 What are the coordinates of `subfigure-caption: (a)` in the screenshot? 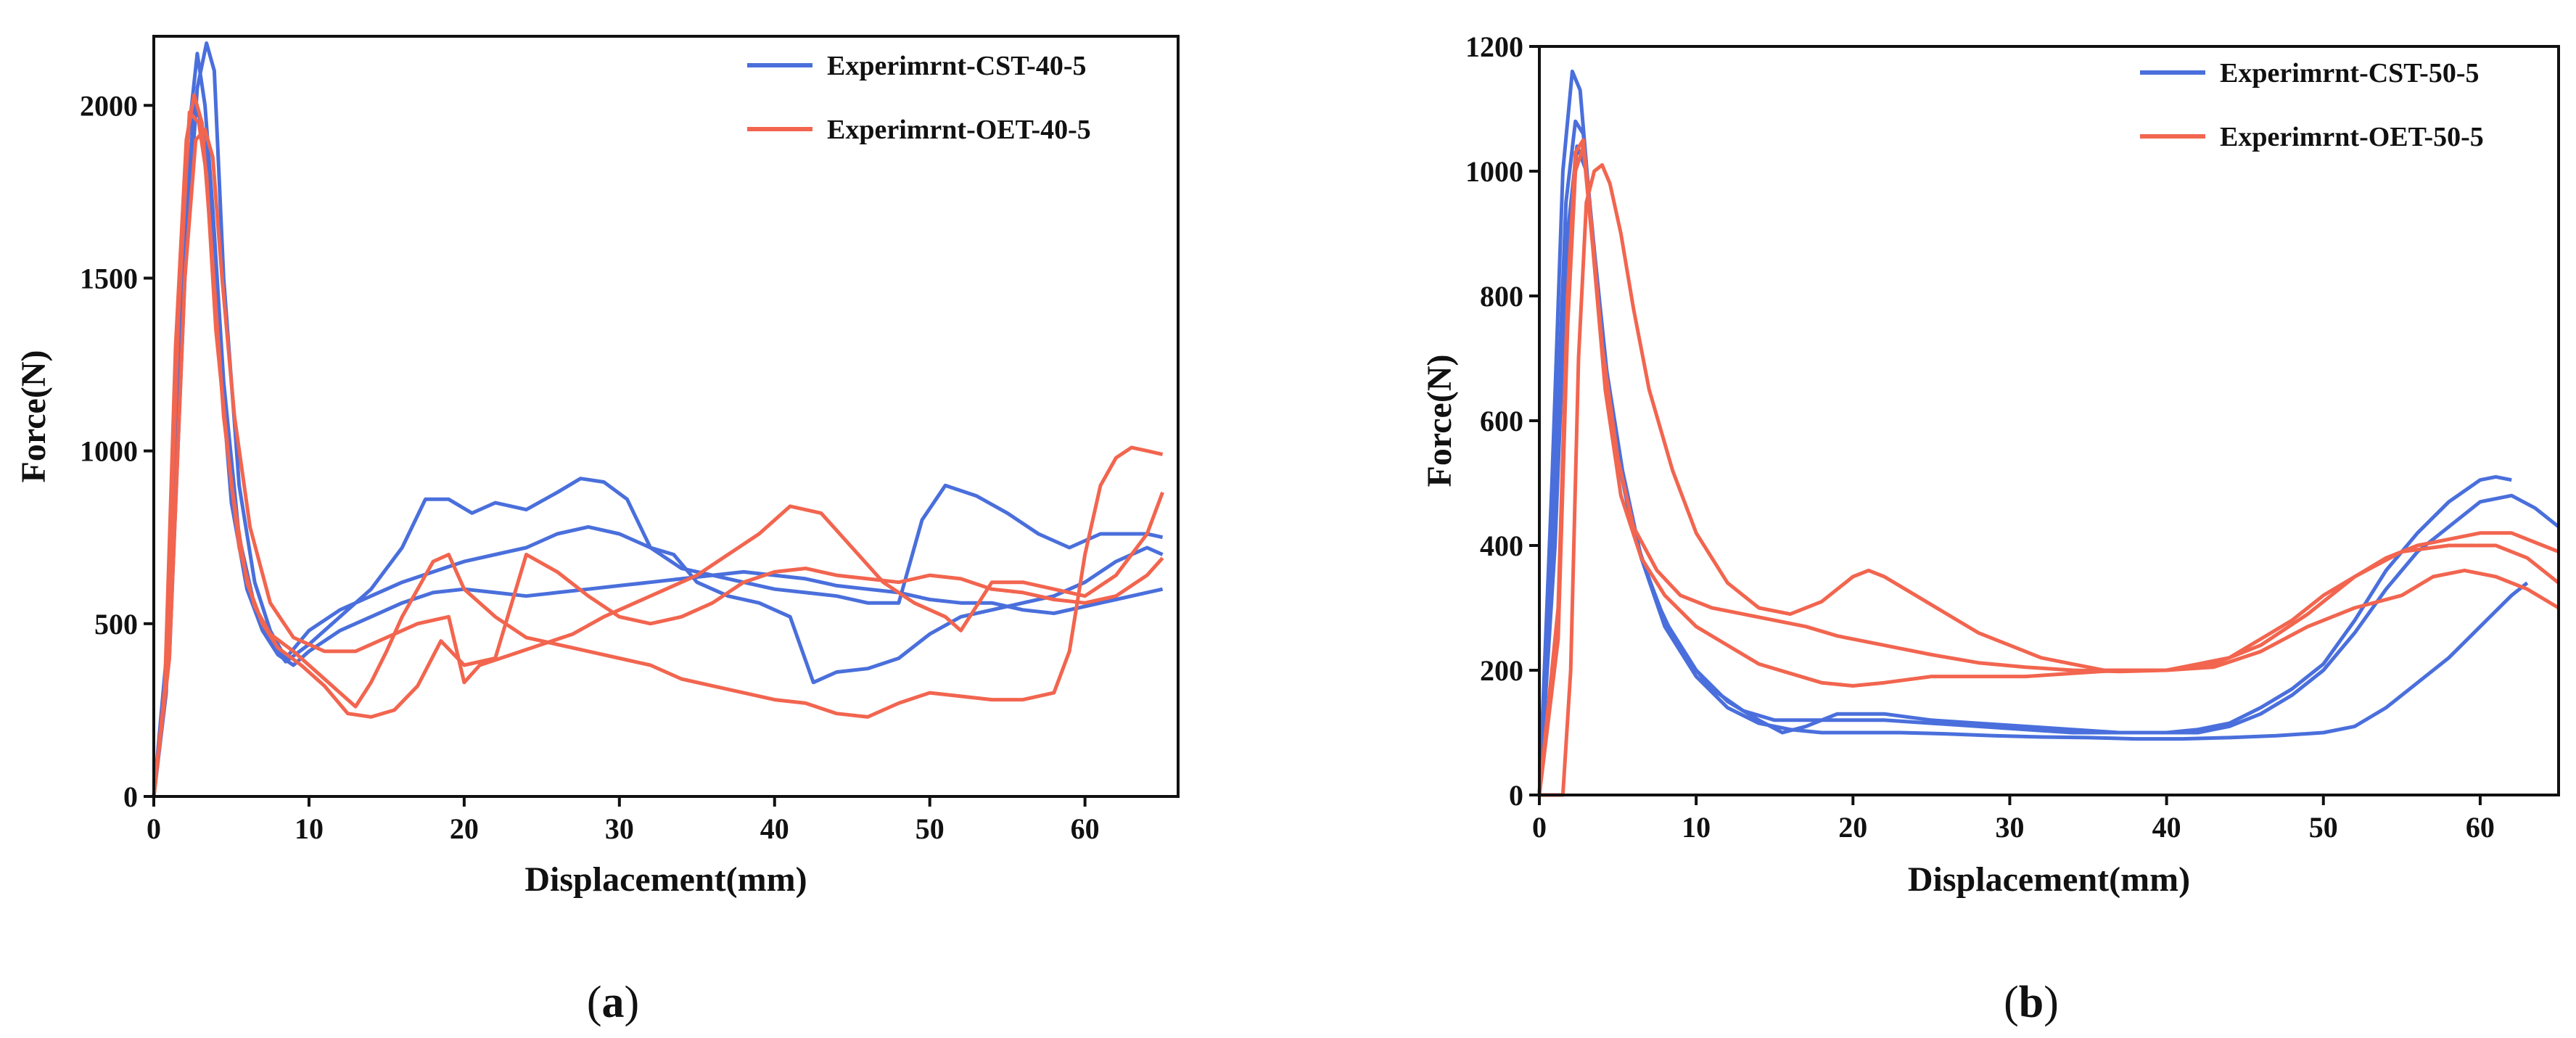 It's located at (613, 1002).